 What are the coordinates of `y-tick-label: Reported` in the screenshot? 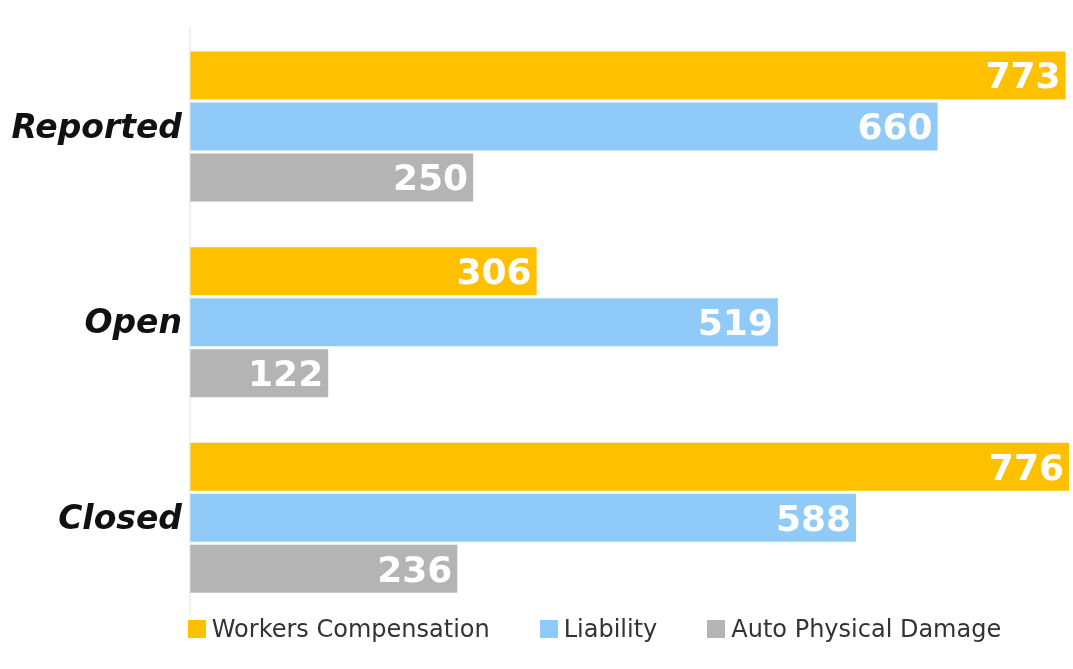 It's located at (97, 126).